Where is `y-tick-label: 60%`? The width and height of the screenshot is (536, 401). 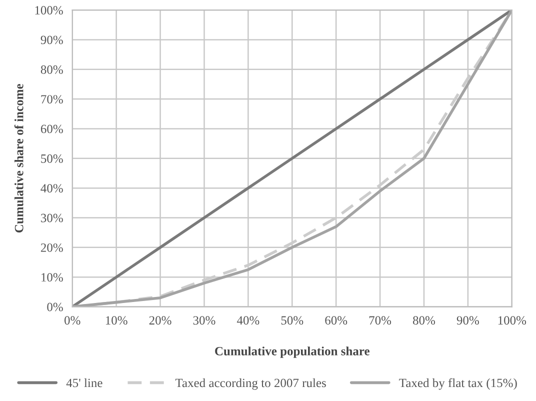
y-tick-label: 60% is located at coordinates (51, 129).